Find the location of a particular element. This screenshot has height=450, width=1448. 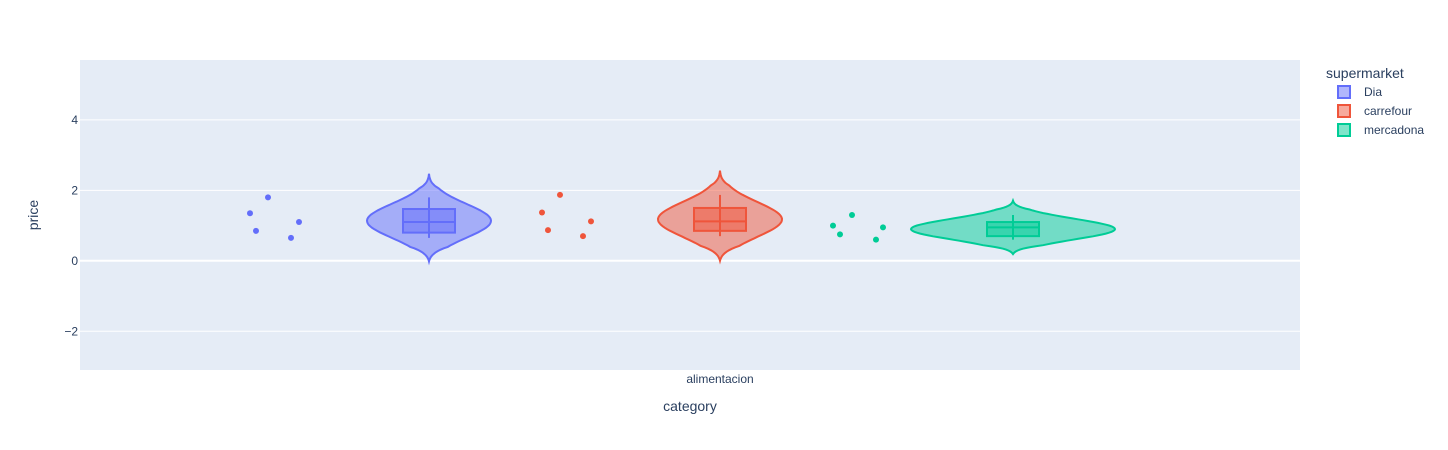

y-tick-label: −2 is located at coordinates (71, 331).